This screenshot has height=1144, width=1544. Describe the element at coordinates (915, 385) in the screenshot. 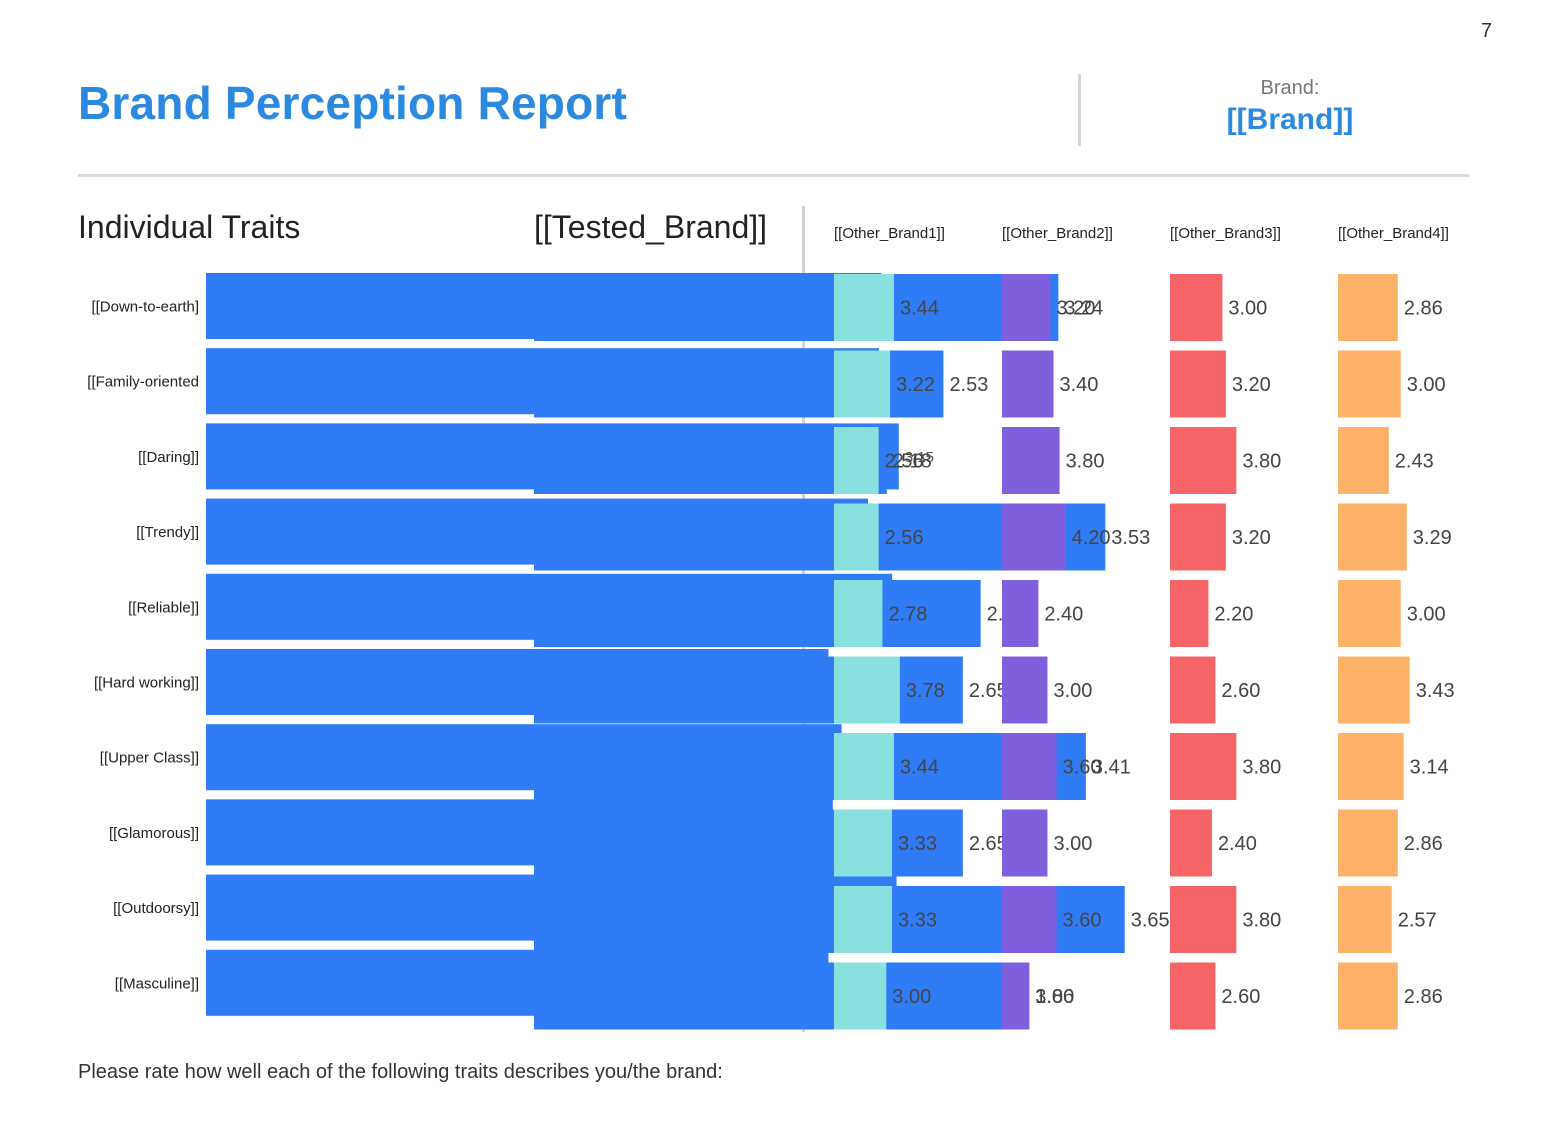

I see `other-brand1-value-label: 3.22` at that location.